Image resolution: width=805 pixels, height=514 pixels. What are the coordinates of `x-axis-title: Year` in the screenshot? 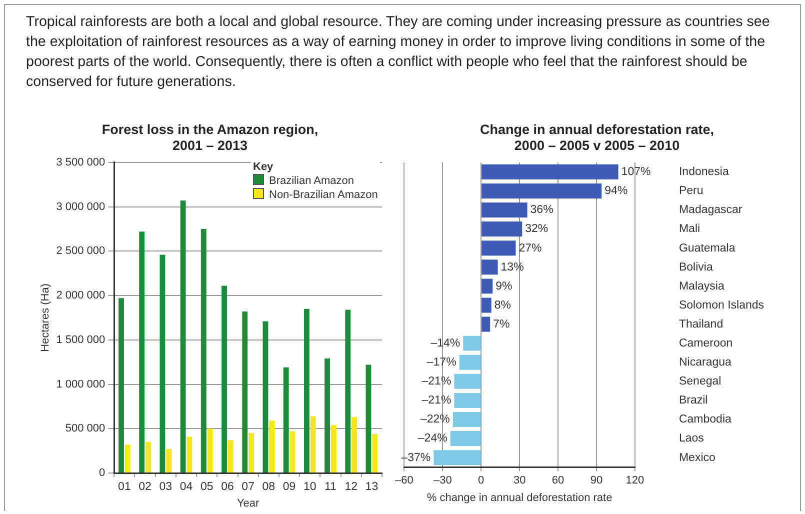 It's located at (248, 503).